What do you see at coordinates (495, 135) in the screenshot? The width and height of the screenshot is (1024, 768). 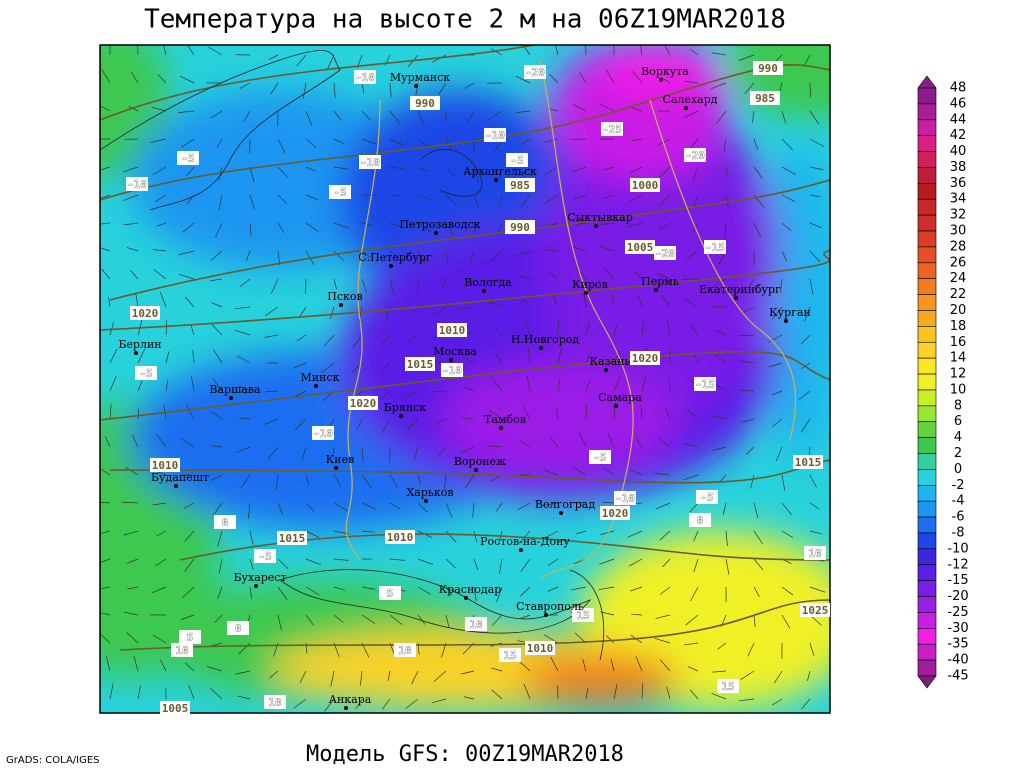 I see `isotherm-label: -10` at bounding box center [495, 135].